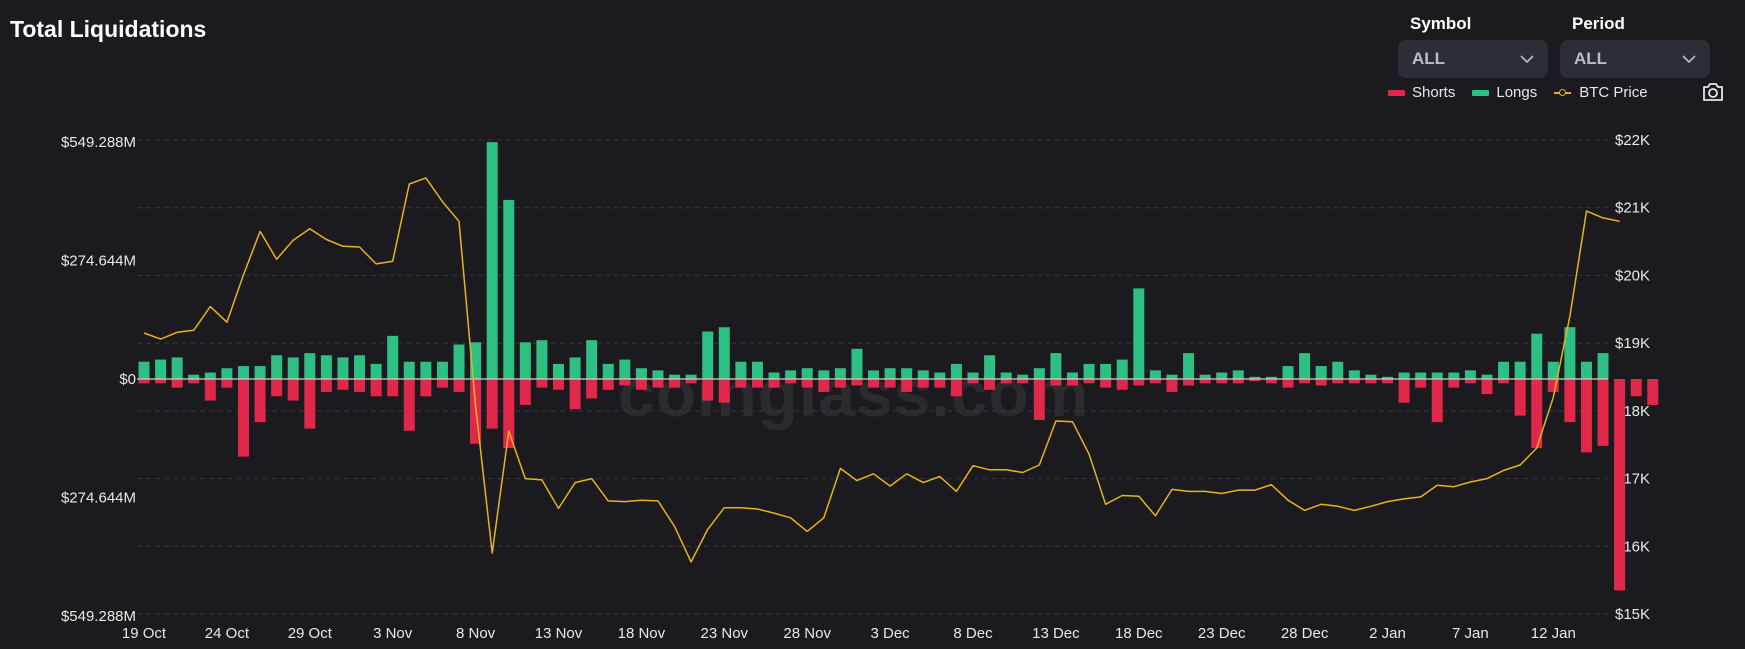  I want to click on x-tick-label: 23 Dec, so click(1222, 633).